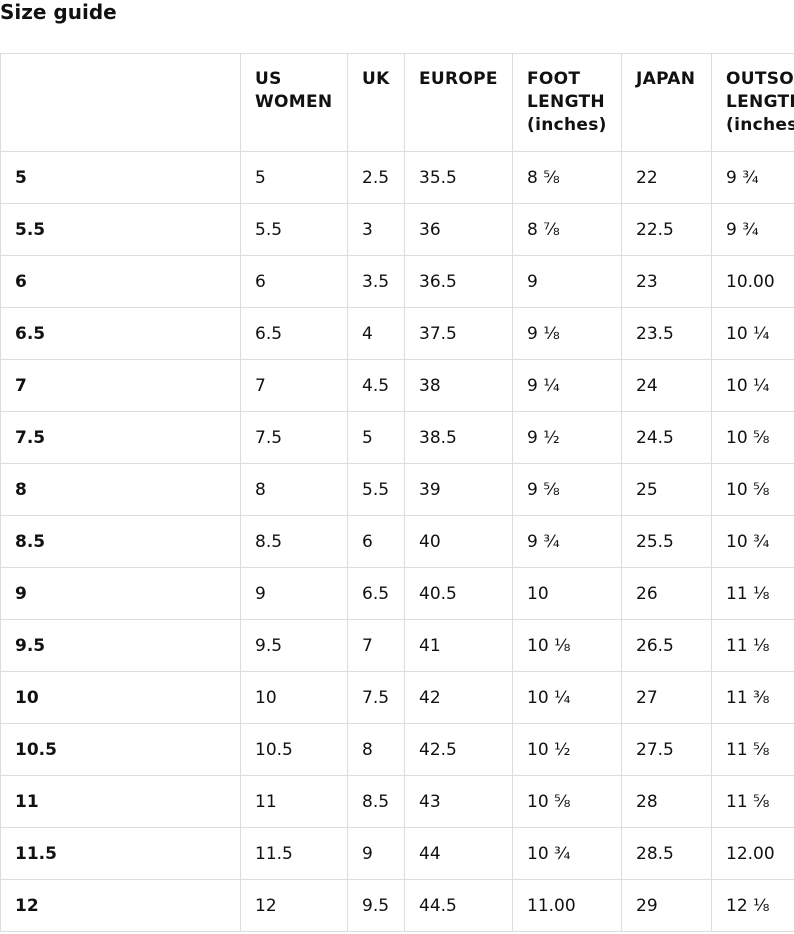 Image resolution: width=794 pixels, height=934 pixels. I want to click on title: Size guide, so click(58, 12).